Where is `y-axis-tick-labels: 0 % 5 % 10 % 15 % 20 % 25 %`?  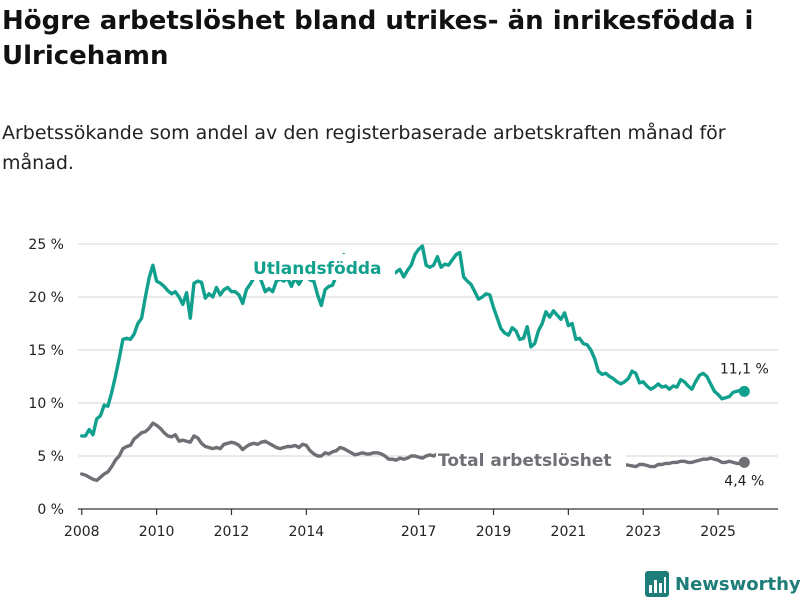
y-axis-tick-labels: 0 % 5 % 10 % 15 % 20 % 25 % is located at coordinates (46, 377).